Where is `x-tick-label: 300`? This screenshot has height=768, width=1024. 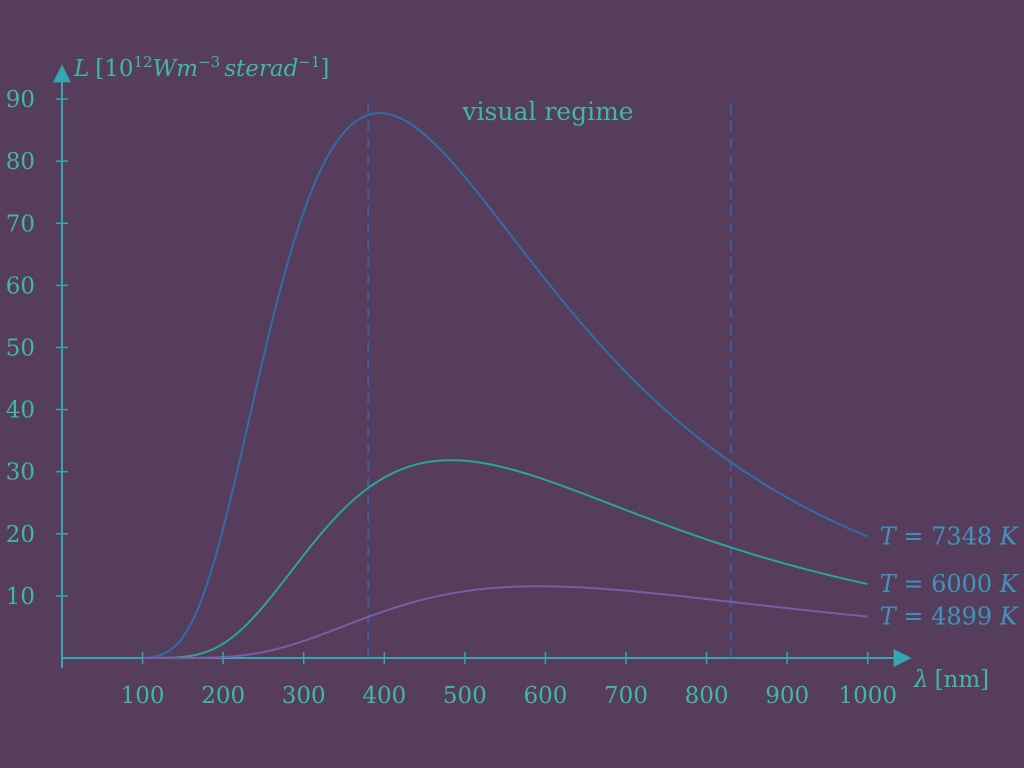
x-tick-label: 300 is located at coordinates (304, 696).